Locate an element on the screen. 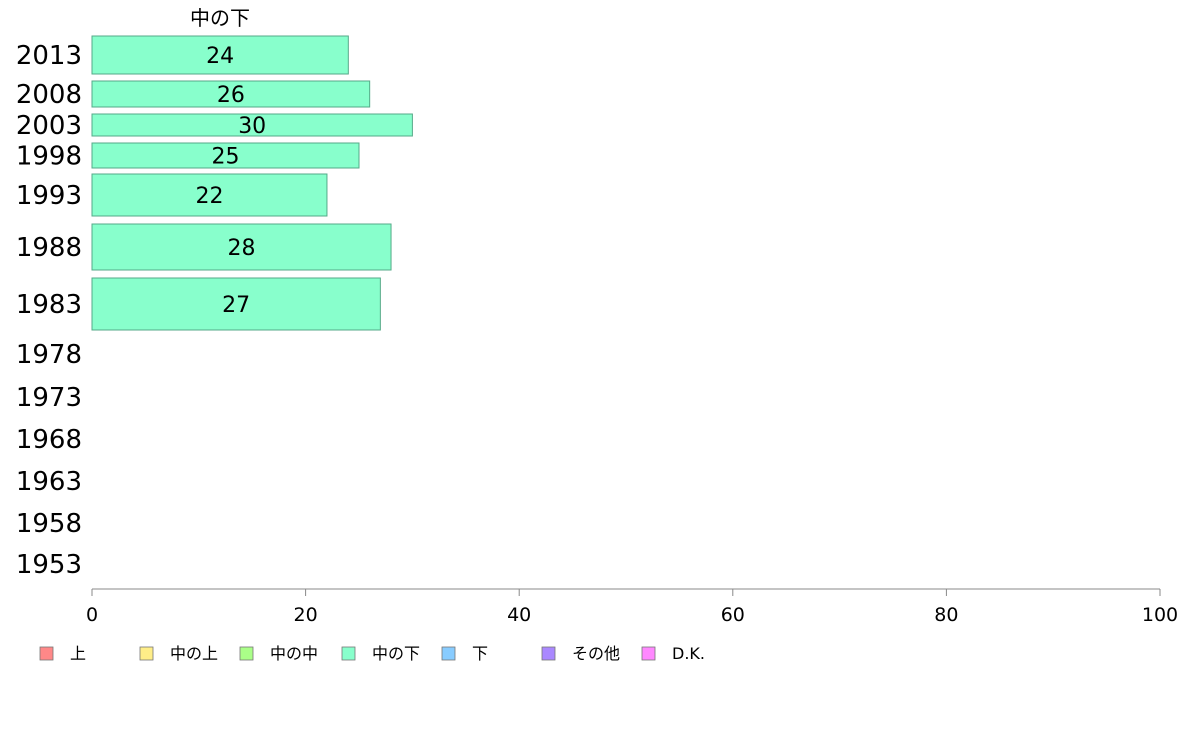 The width and height of the screenshot is (1188, 736). bar-value-label: 27 is located at coordinates (236, 305).